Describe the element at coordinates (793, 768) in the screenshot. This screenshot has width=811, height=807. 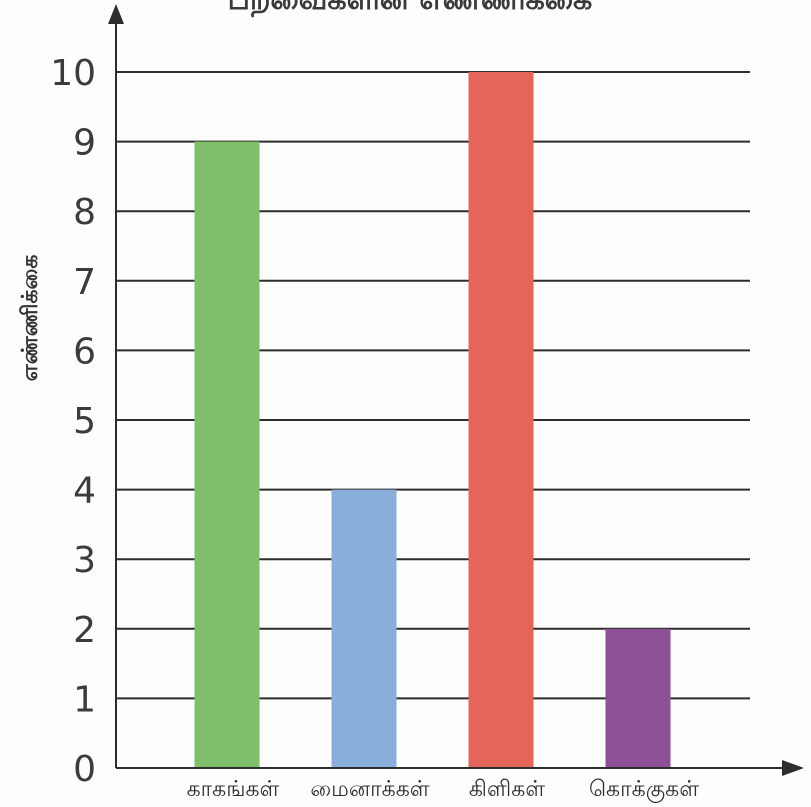
I see `x-axis-arrow` at that location.